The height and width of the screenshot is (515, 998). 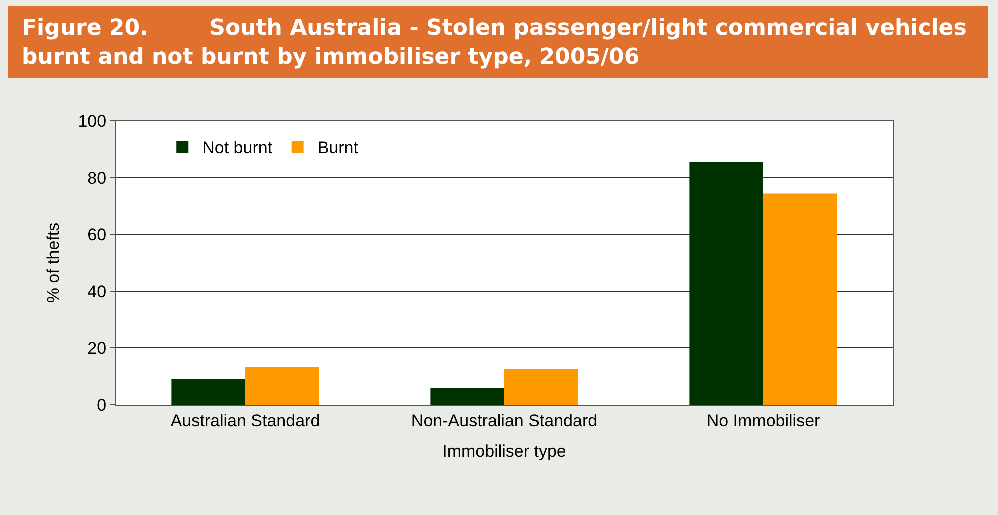 I want to click on legend-label: Burnt, so click(x=338, y=148).